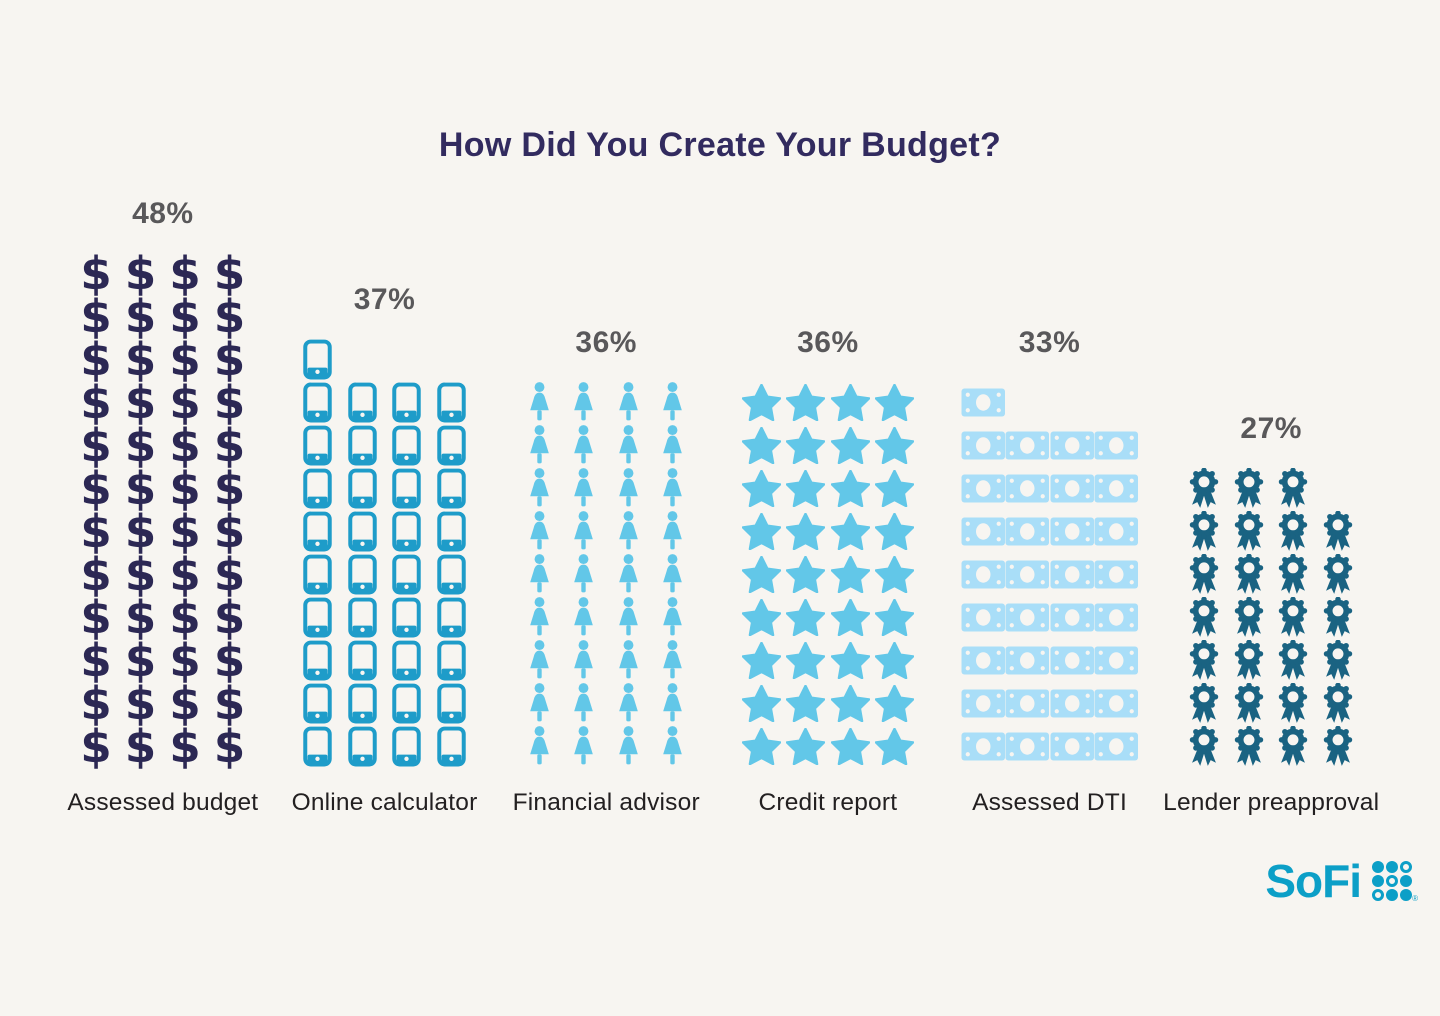 This screenshot has height=1016, width=1440. I want to click on icon-grid-financial-advisor, so click(606, 574).